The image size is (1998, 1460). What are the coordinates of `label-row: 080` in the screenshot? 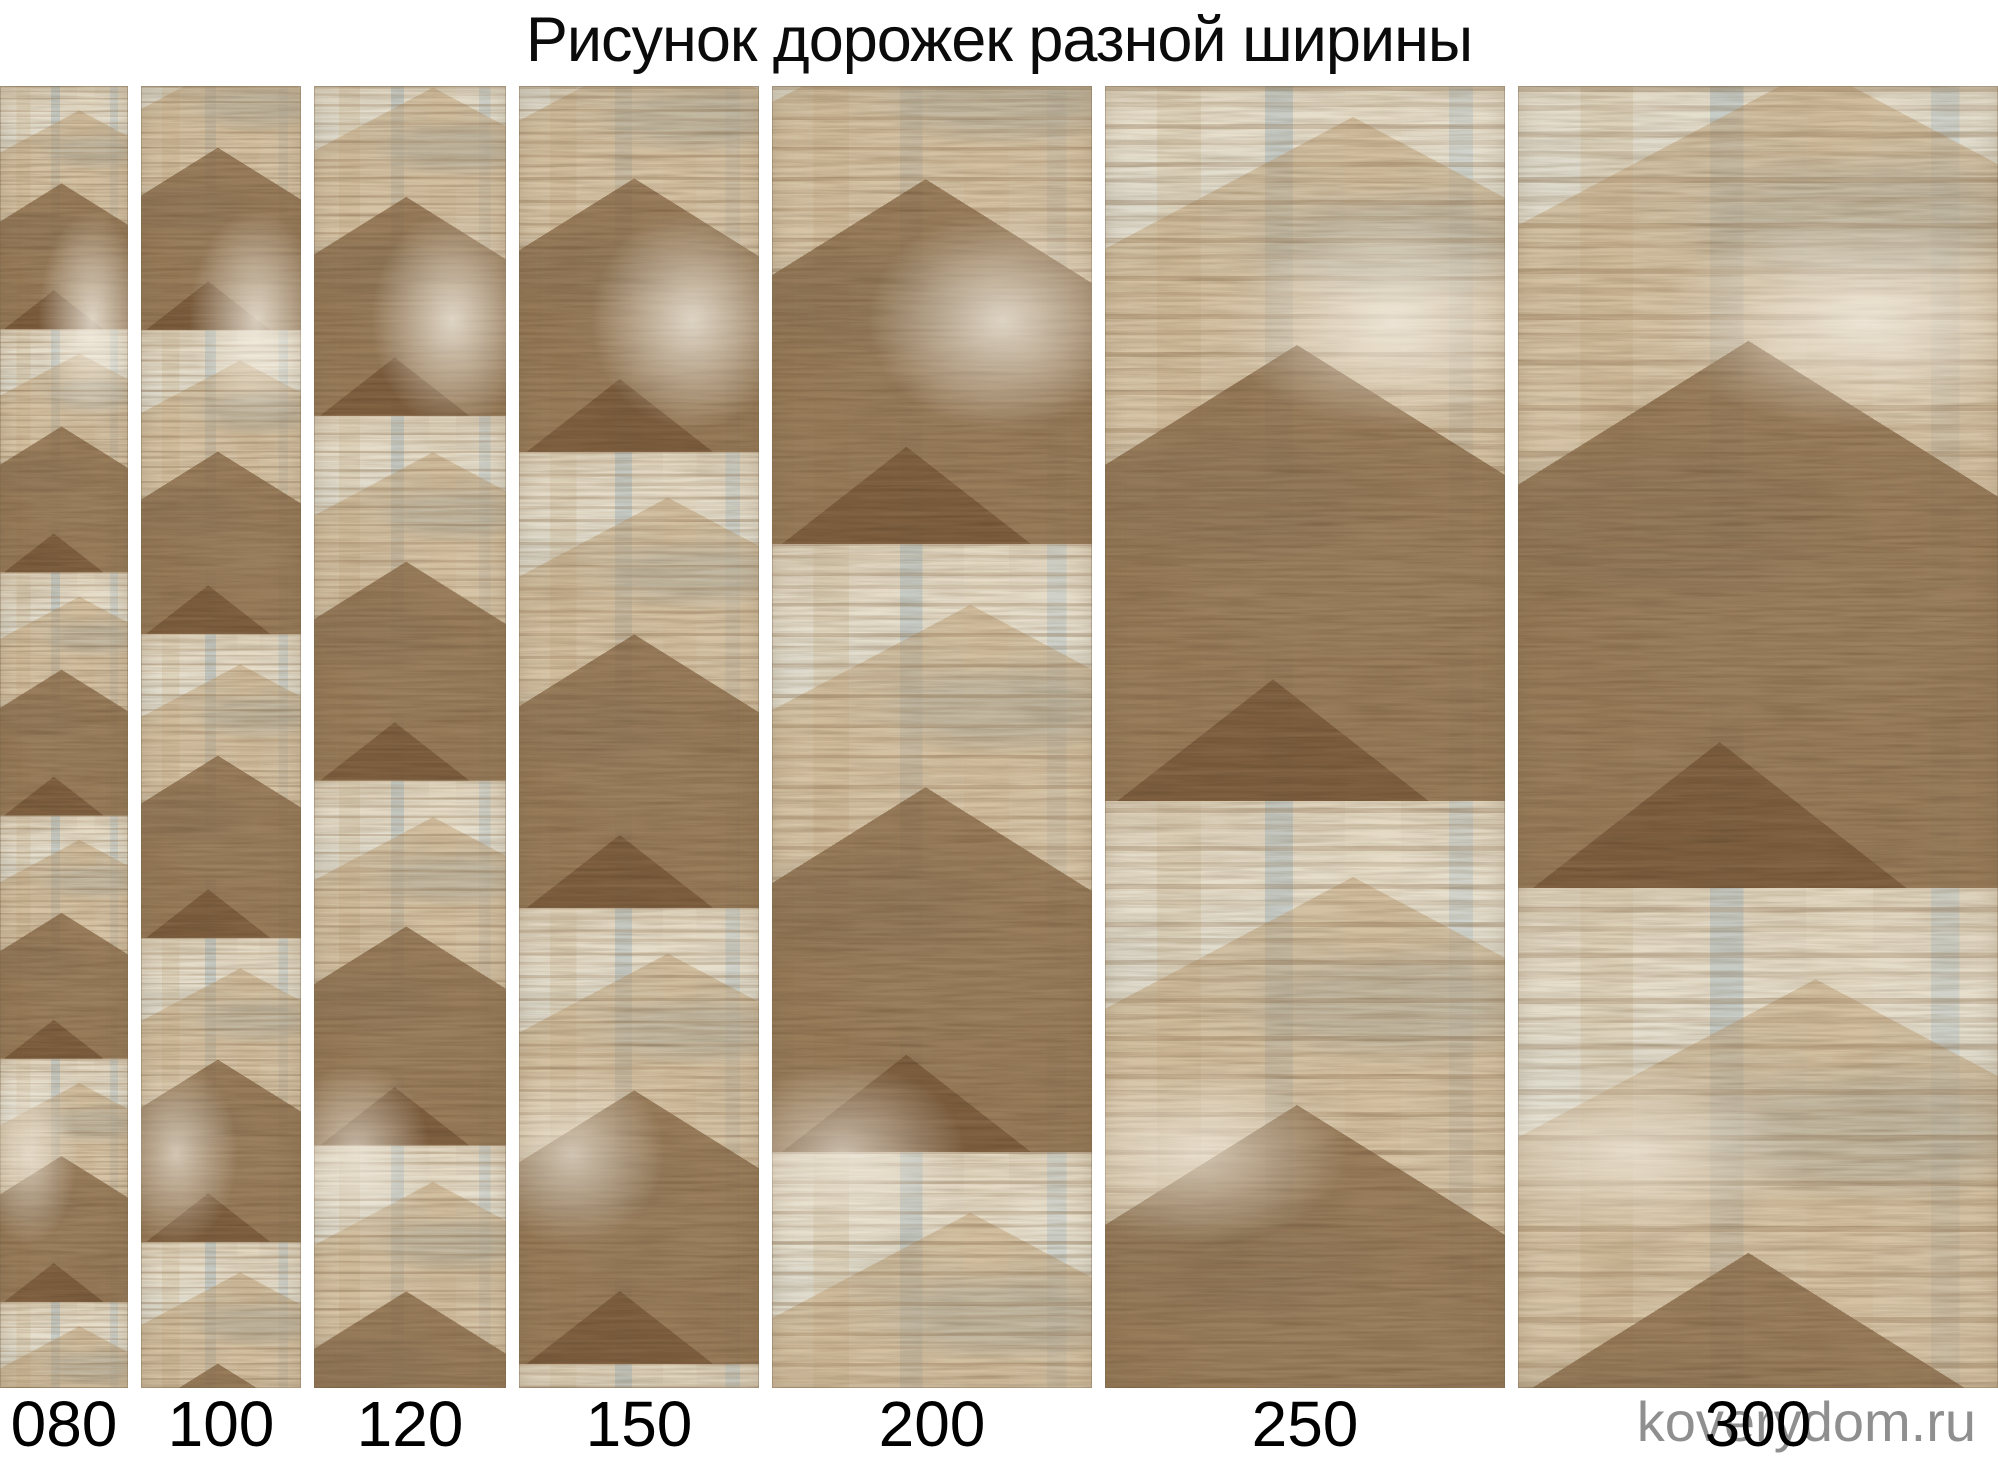 It's located at (64, 1424).